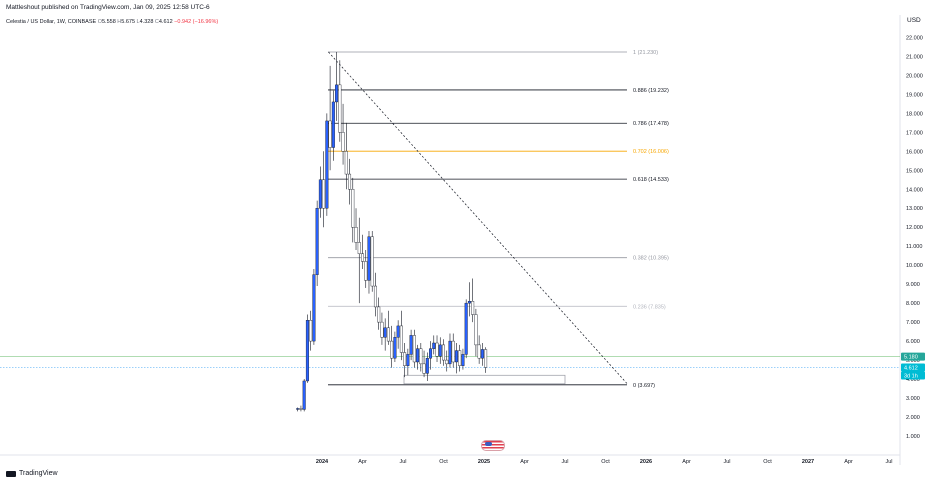 The image size is (936, 484). What do you see at coordinates (493, 445) in the screenshot?
I see `us-flag-icon` at bounding box center [493, 445].